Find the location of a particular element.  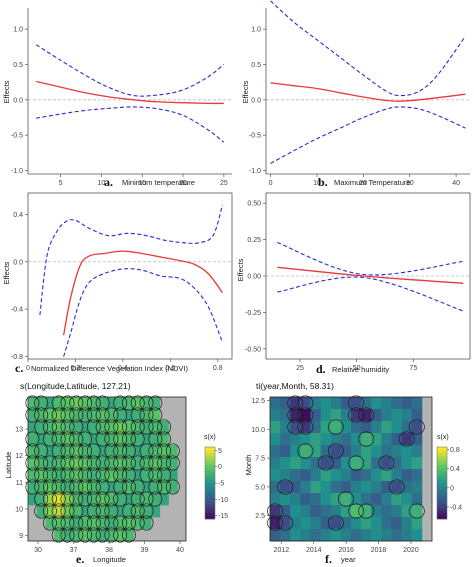

panel-e-frame is located at coordinates (107, 469).